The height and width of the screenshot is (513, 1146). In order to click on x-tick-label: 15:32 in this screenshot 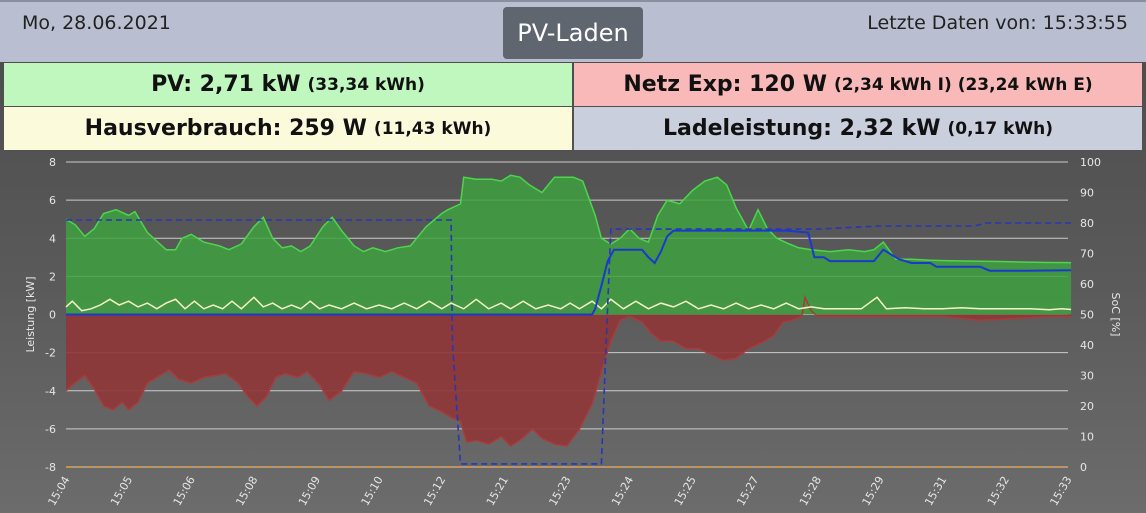, I will do `click(998, 491)`.